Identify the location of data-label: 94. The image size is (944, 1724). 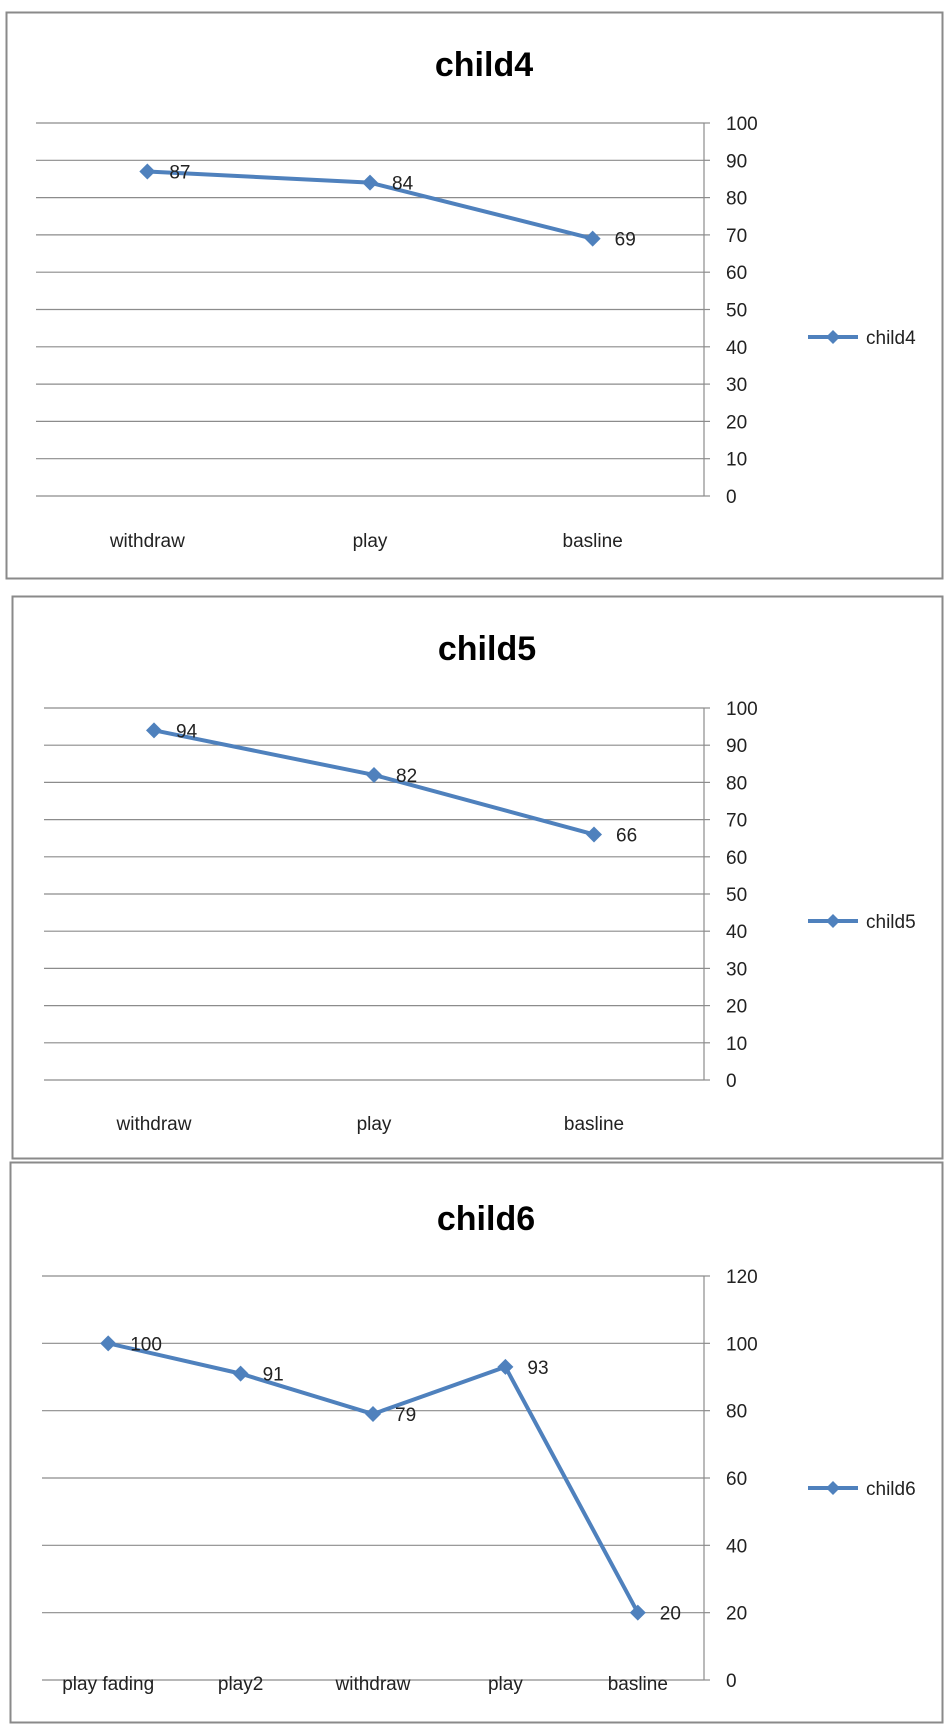
(187, 731).